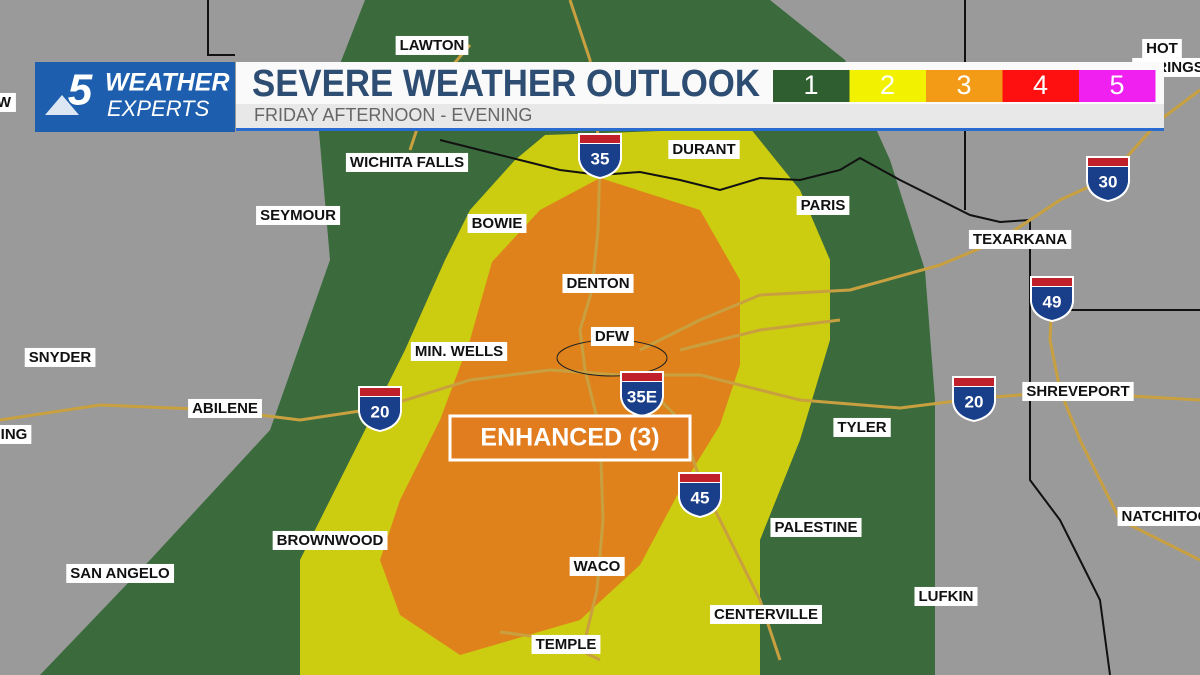 The width and height of the screenshot is (1200, 675). I want to click on city-label: SEYMOUR, so click(298, 215).